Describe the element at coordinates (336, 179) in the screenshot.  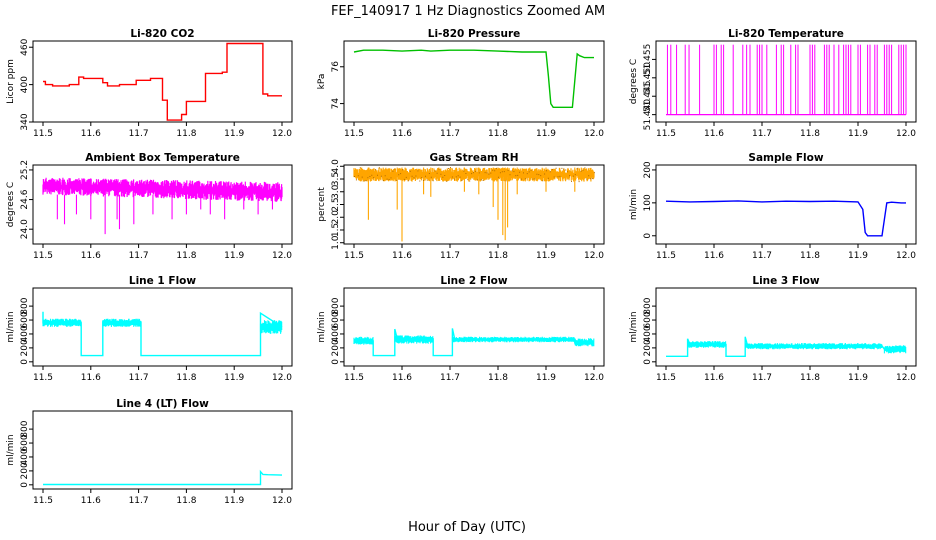
I see `y-tick-label: 3.5` at that location.